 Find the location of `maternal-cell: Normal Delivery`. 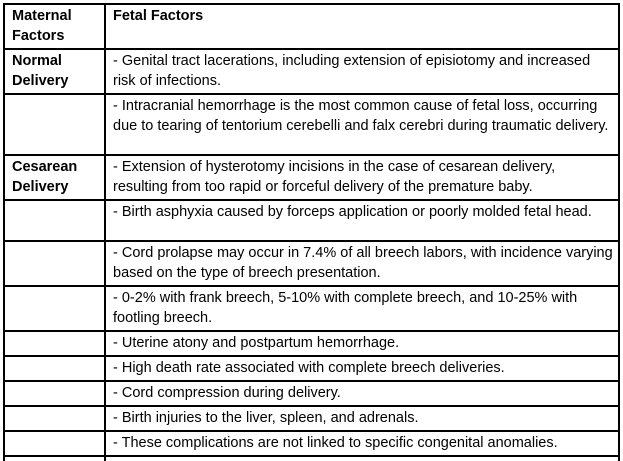

maternal-cell: Normal Delivery is located at coordinates (54, 71).